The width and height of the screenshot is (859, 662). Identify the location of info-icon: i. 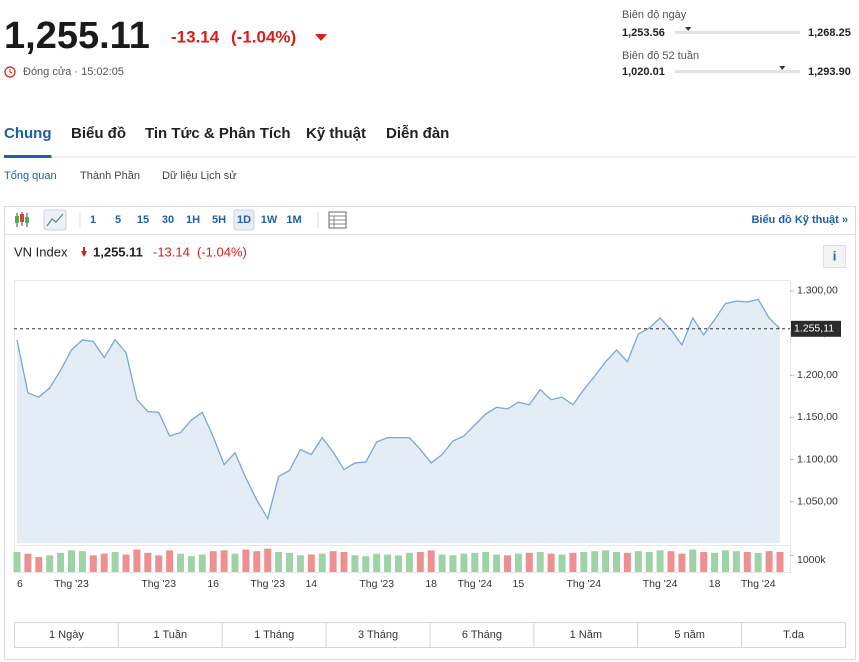
(835, 255).